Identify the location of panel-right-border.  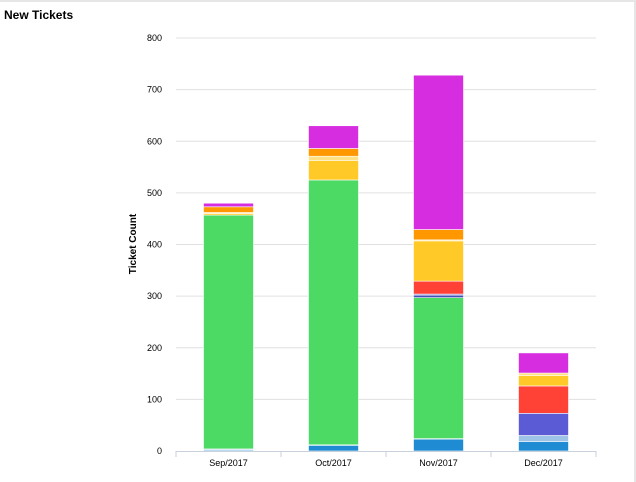
(635, 241).